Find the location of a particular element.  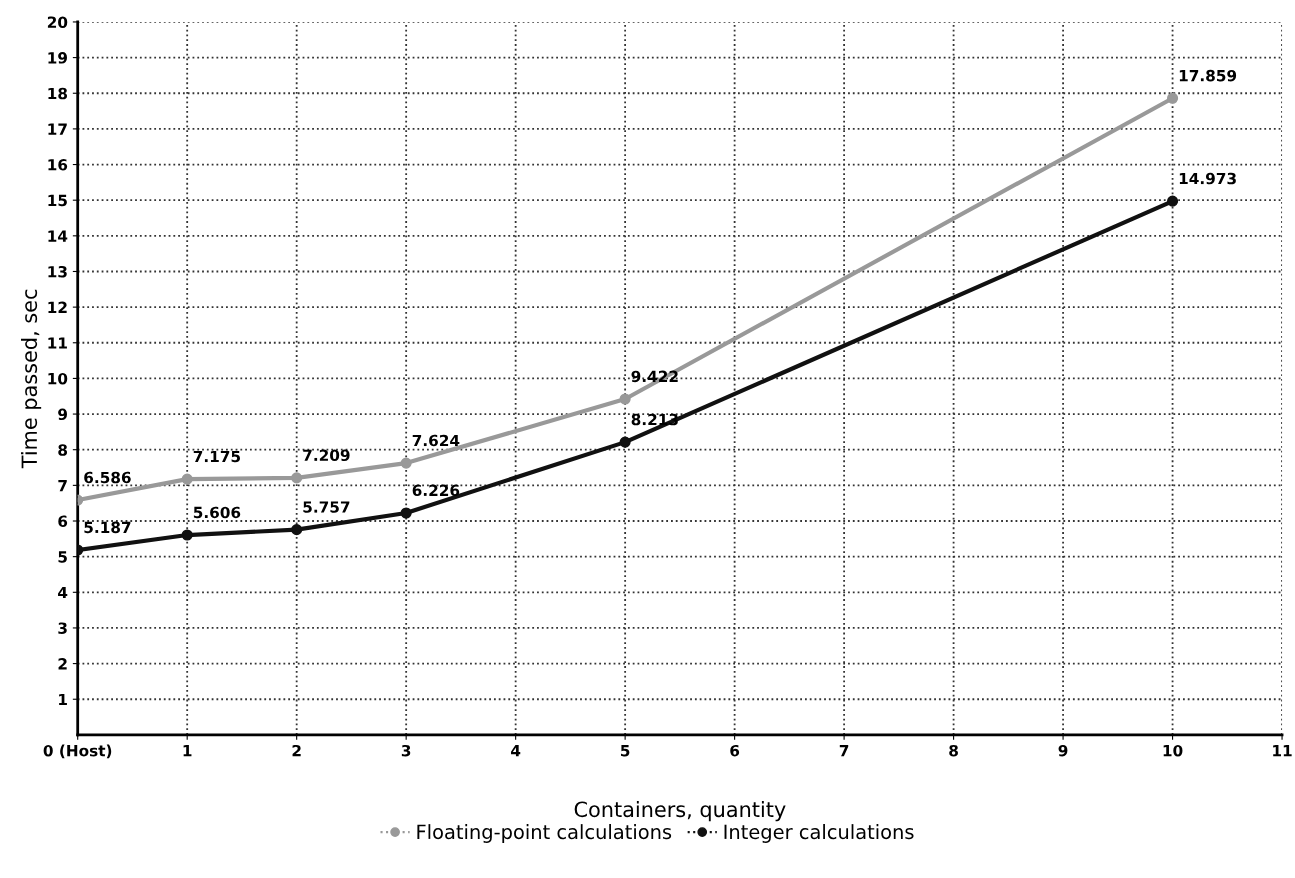

y-tick-label: 15 is located at coordinates (57, 200).